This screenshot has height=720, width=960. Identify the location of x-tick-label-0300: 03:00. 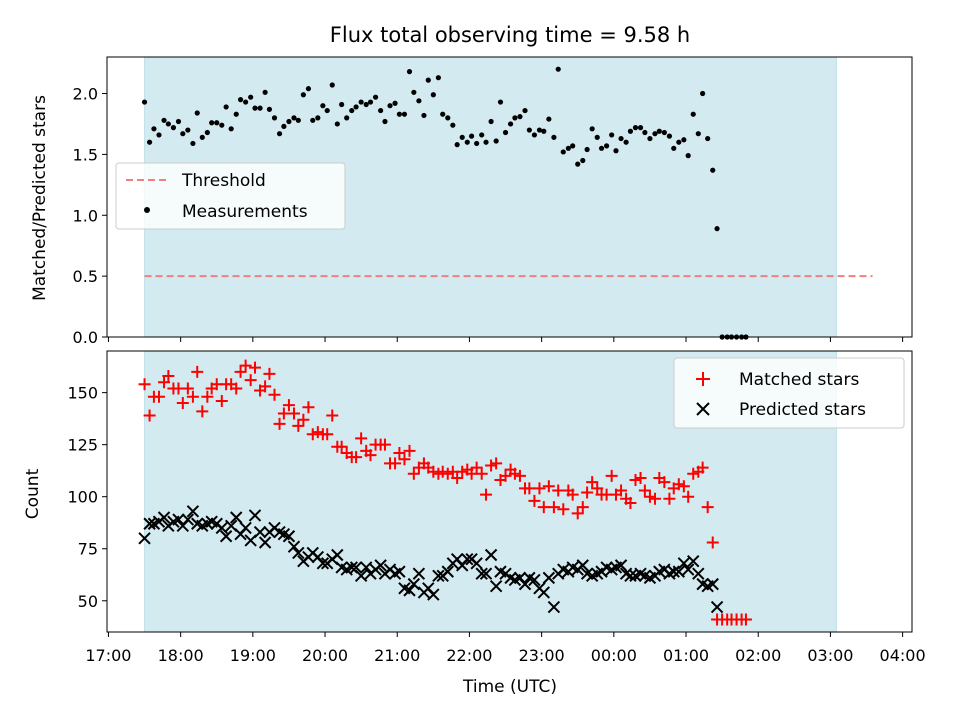
(830, 655).